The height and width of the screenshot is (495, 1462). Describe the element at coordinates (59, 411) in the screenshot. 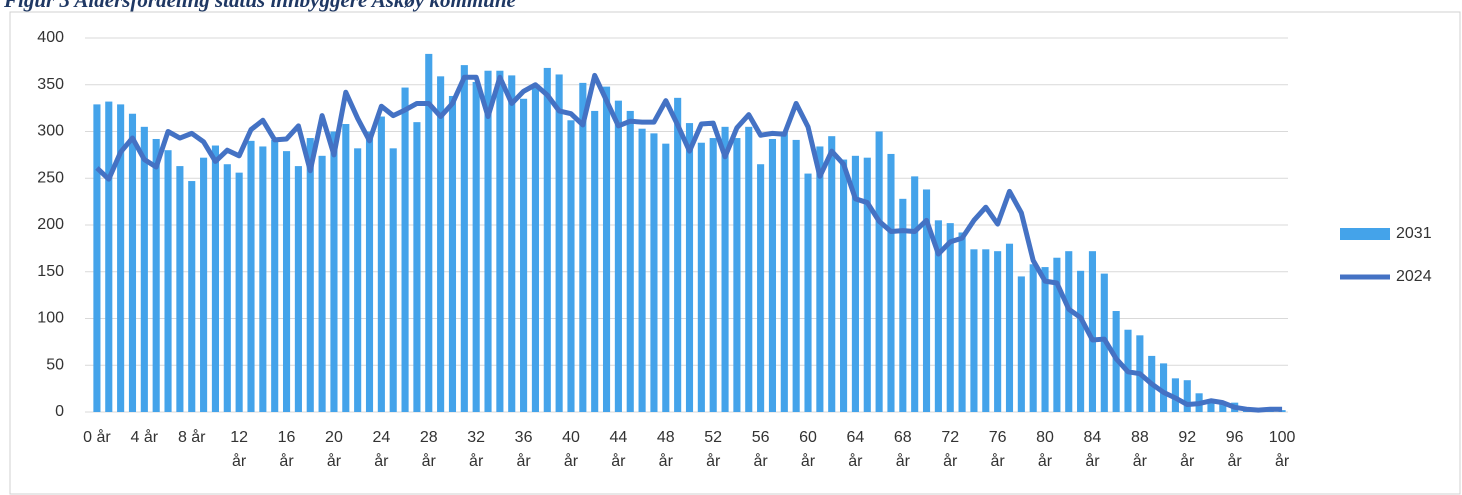

I see `y-tick-label: 0` at that location.